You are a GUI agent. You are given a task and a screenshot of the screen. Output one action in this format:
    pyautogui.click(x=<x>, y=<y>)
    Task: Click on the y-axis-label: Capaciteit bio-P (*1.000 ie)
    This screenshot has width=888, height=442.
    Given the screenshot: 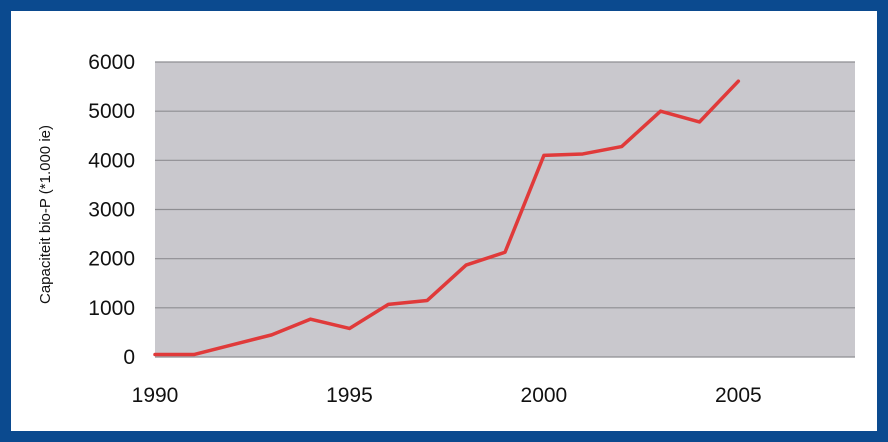 What is the action you would take?
    pyautogui.click(x=45, y=214)
    